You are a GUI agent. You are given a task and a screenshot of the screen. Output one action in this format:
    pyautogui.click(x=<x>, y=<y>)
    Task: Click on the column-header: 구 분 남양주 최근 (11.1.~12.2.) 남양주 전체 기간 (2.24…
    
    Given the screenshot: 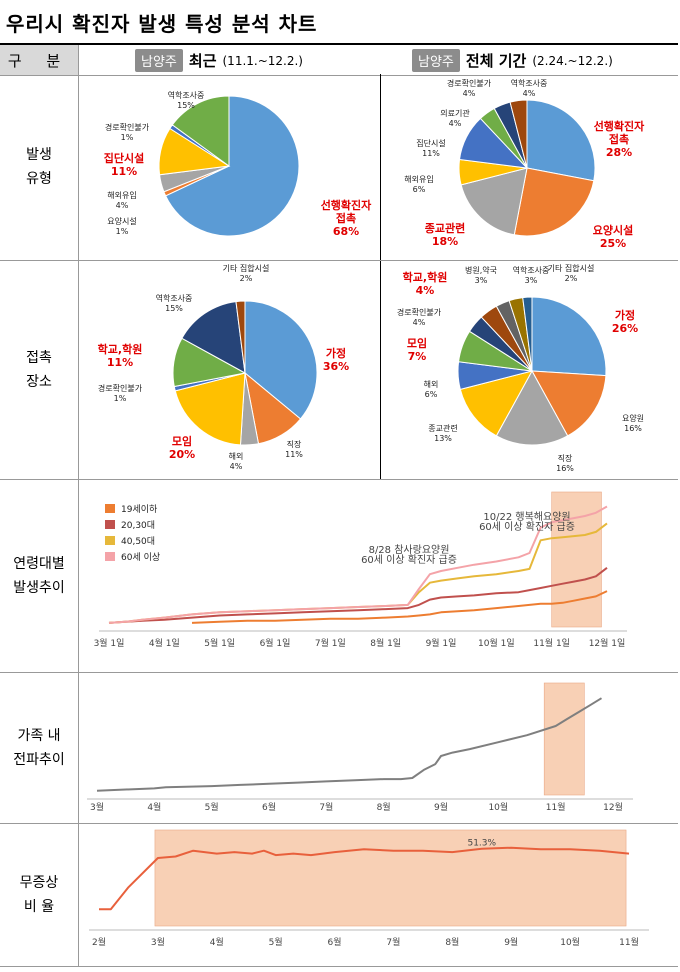 What is the action you would take?
    pyautogui.click(x=339, y=59)
    